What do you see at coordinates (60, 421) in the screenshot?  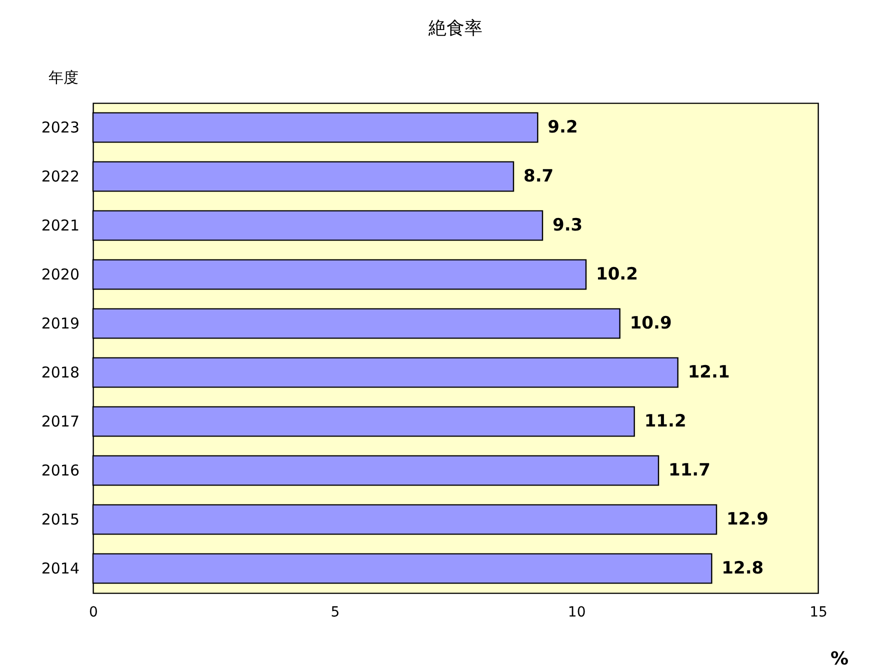 I see `y-tick-label: 2017` at bounding box center [60, 421].